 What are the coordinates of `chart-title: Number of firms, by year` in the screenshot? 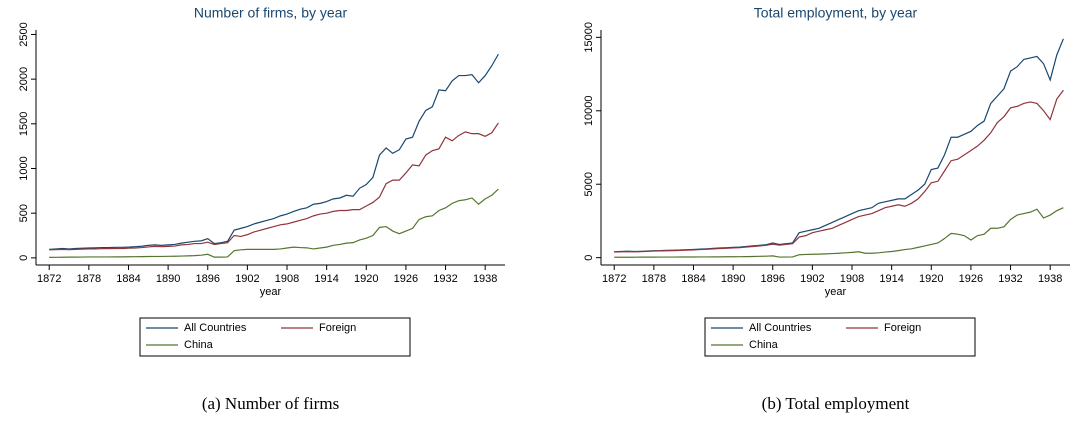 It's located at (271, 13).